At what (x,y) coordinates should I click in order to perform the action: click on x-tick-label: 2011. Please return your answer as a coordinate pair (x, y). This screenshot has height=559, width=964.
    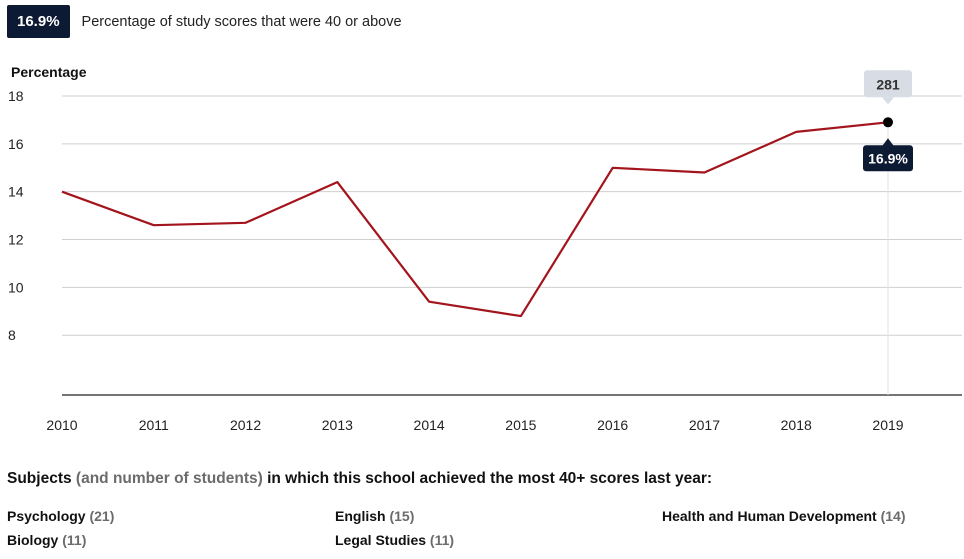
    Looking at the image, I should click on (154, 425).